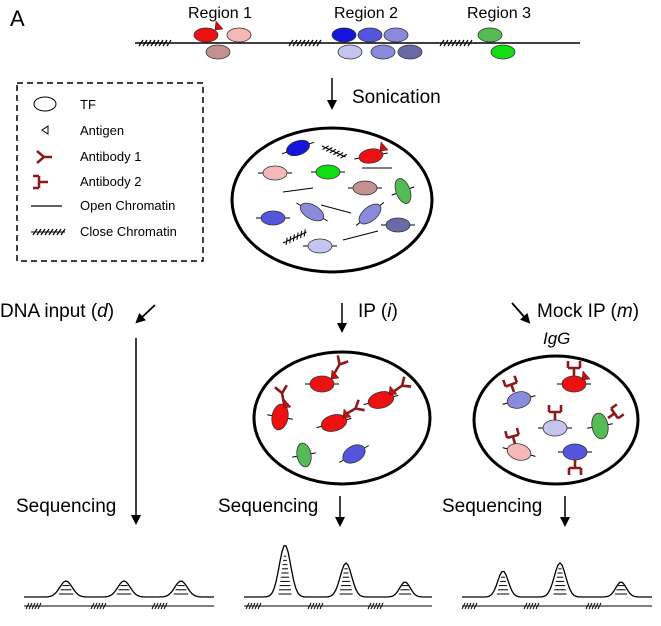 The image size is (661, 626). I want to click on read-coverage-input, so click(119, 595).